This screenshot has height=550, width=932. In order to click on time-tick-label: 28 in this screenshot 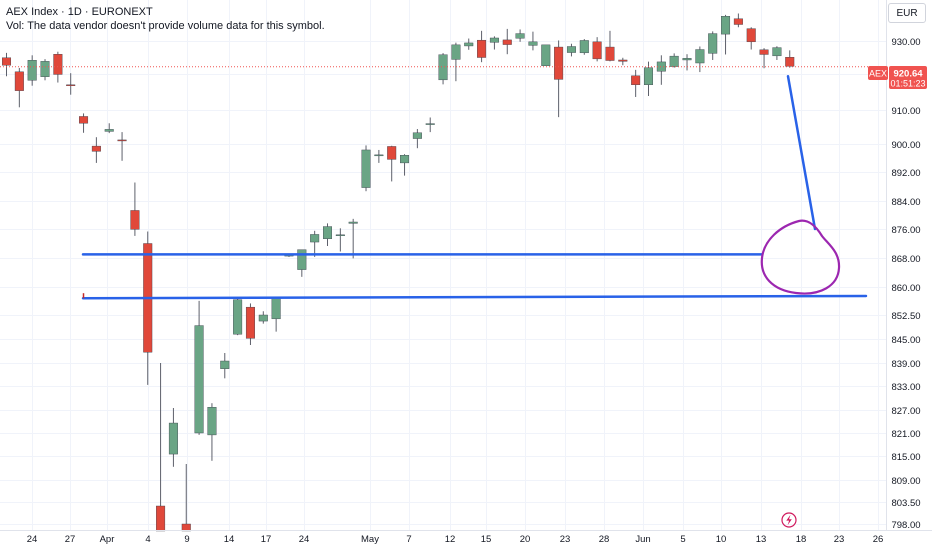, I will do `click(604, 539)`.